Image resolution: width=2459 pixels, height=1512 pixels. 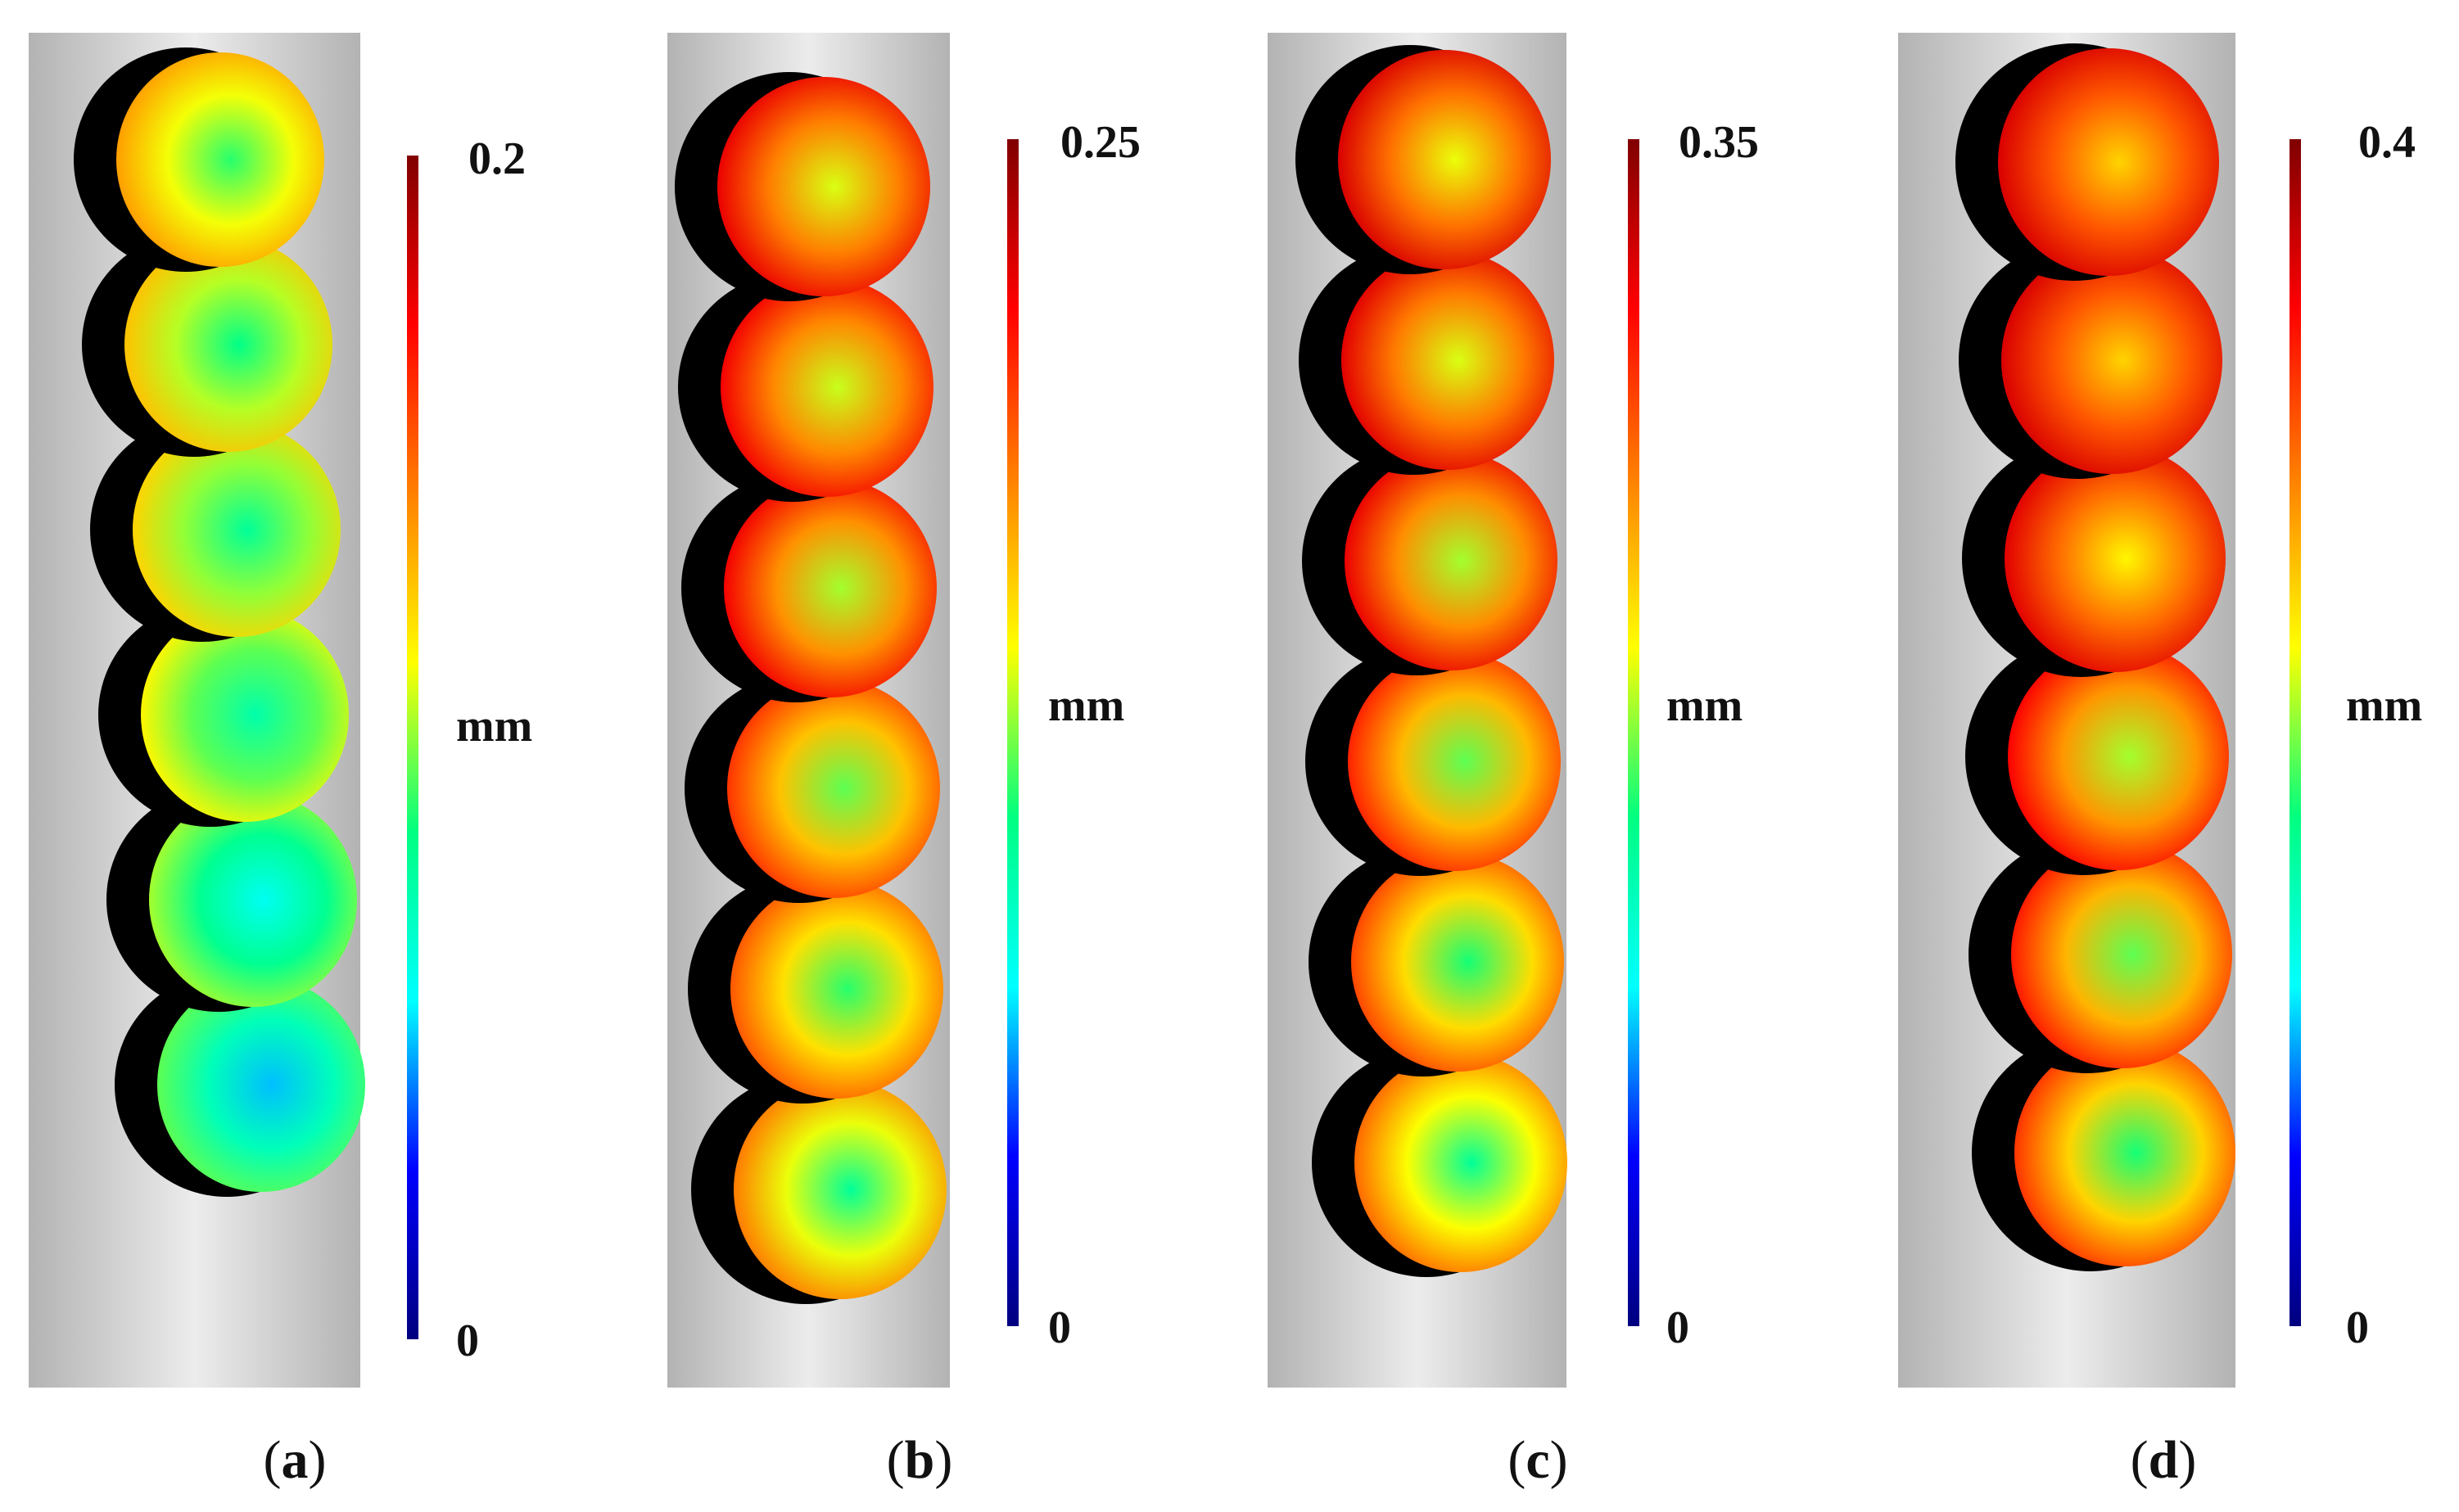 I want to click on panel-caption: (d), so click(x=2164, y=1460).